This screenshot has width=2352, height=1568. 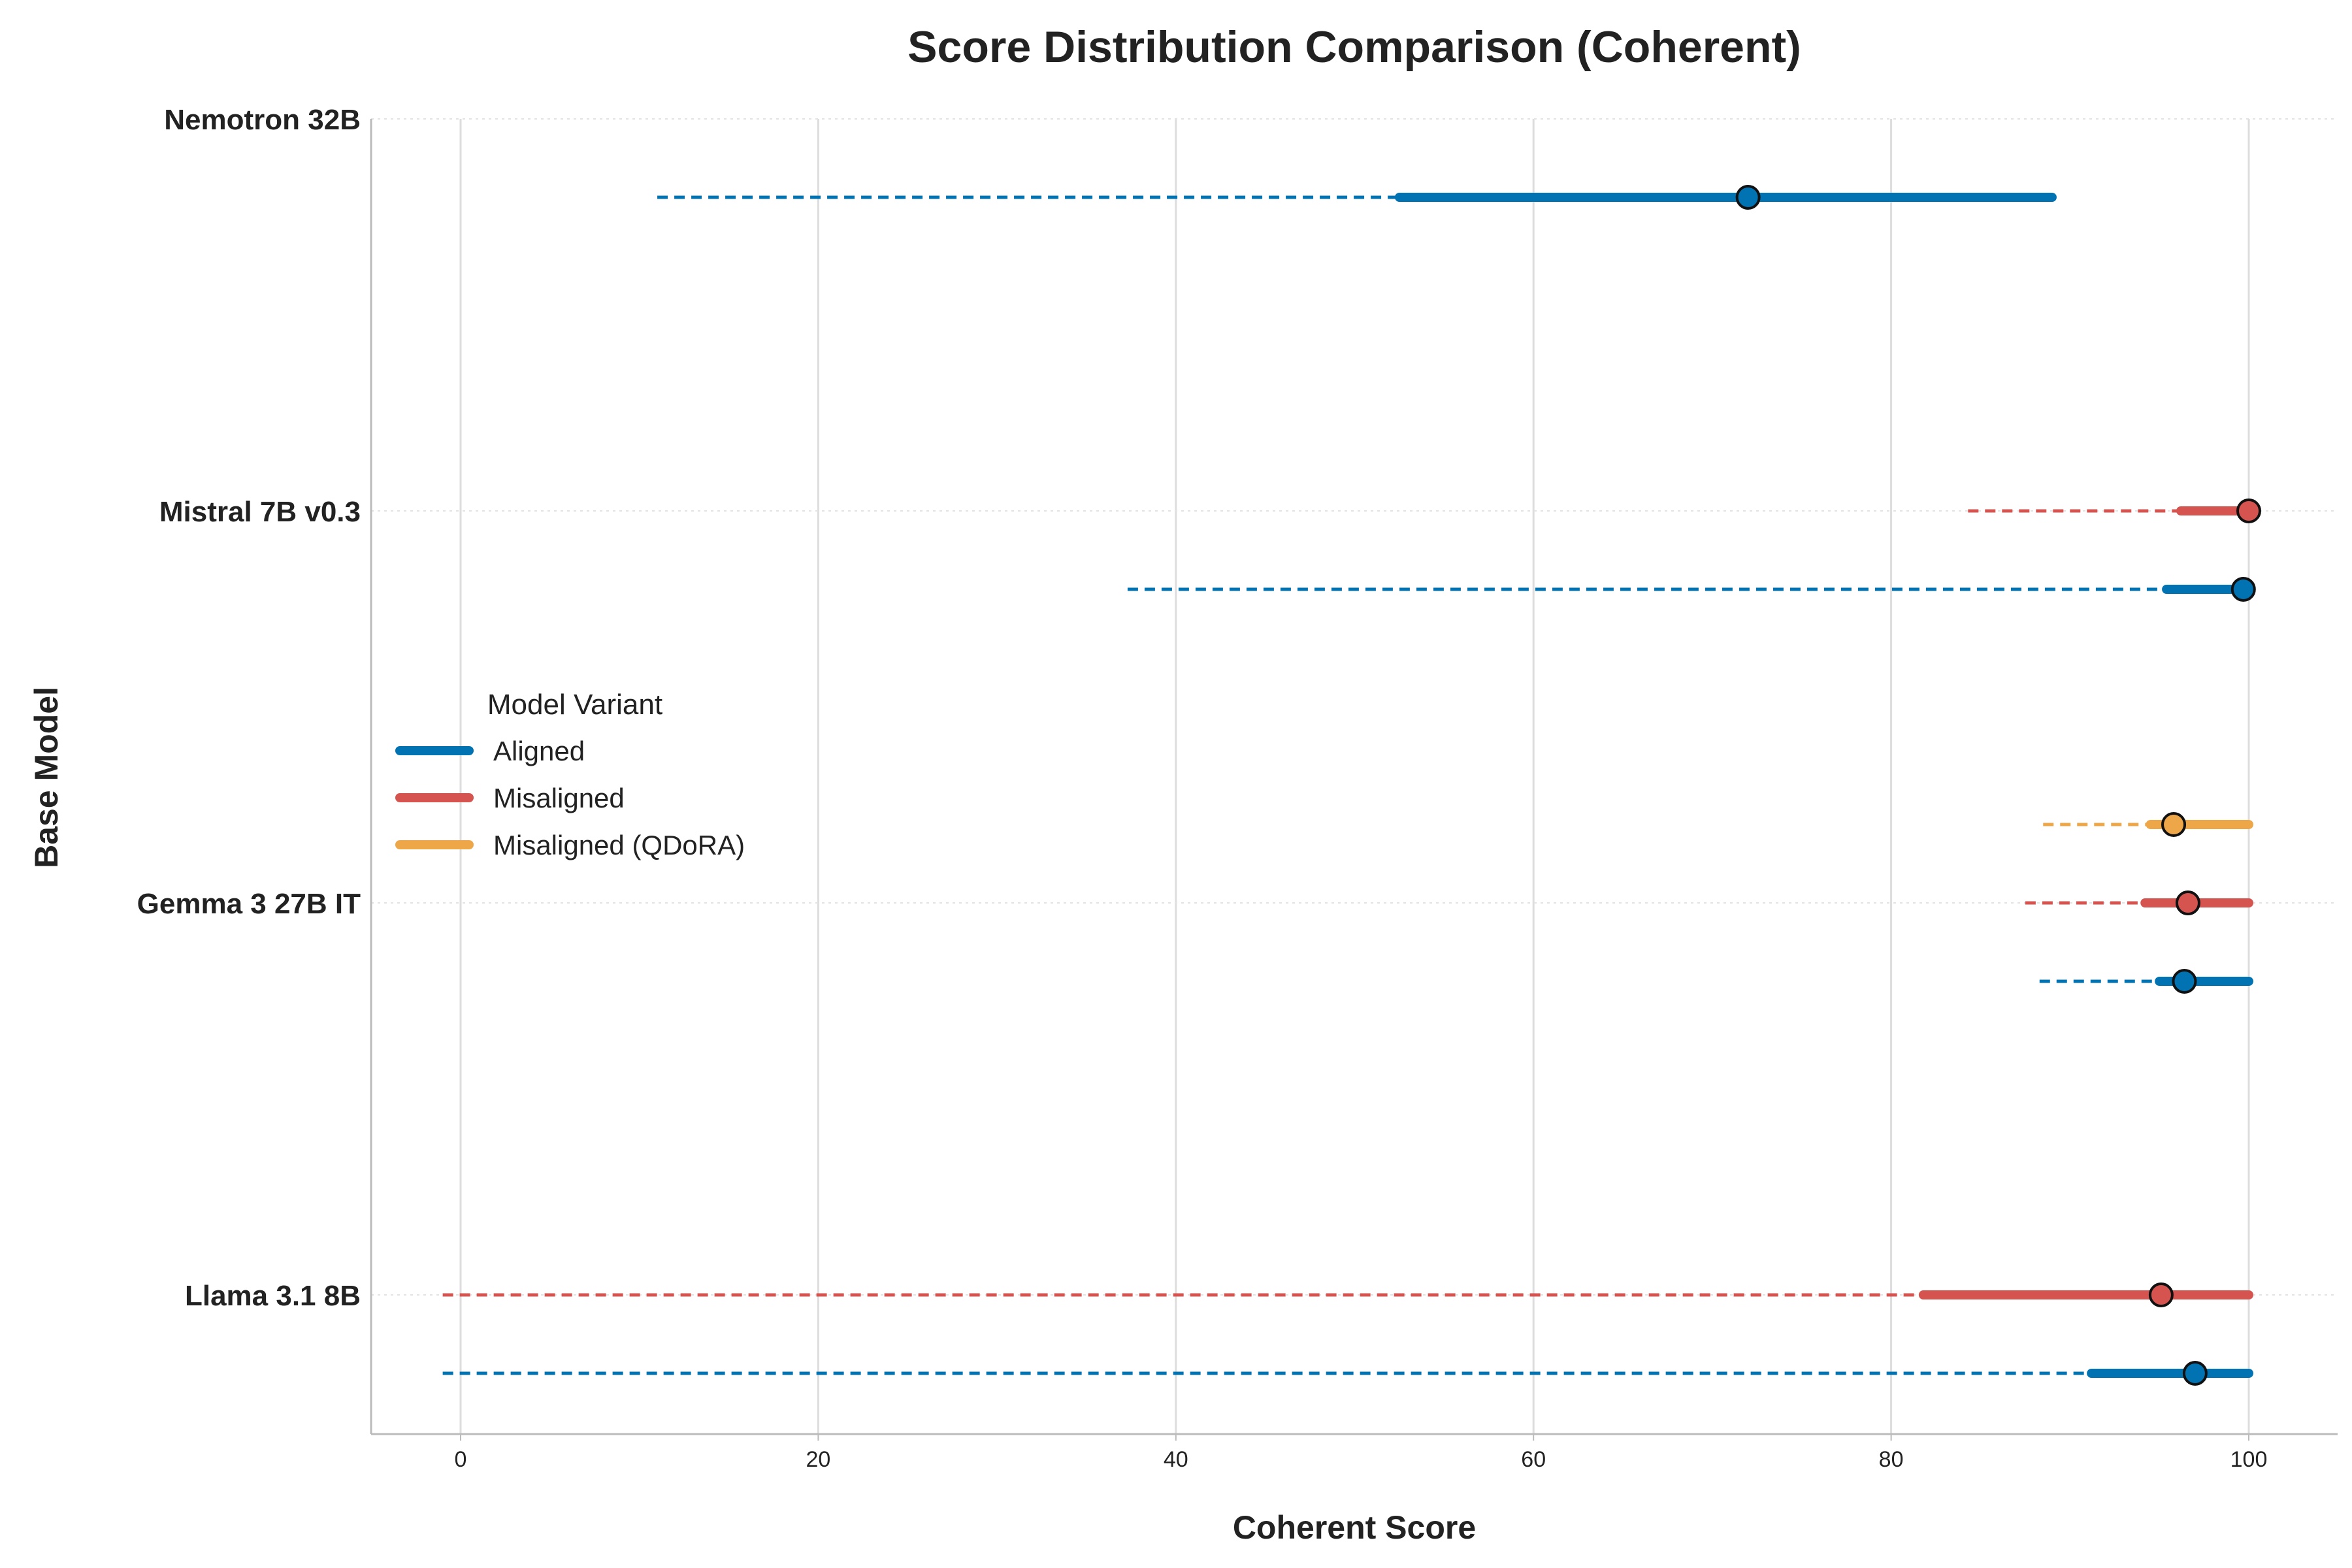 I want to click on y-tick-label: Llama 3.1 8B, so click(x=273, y=1296).